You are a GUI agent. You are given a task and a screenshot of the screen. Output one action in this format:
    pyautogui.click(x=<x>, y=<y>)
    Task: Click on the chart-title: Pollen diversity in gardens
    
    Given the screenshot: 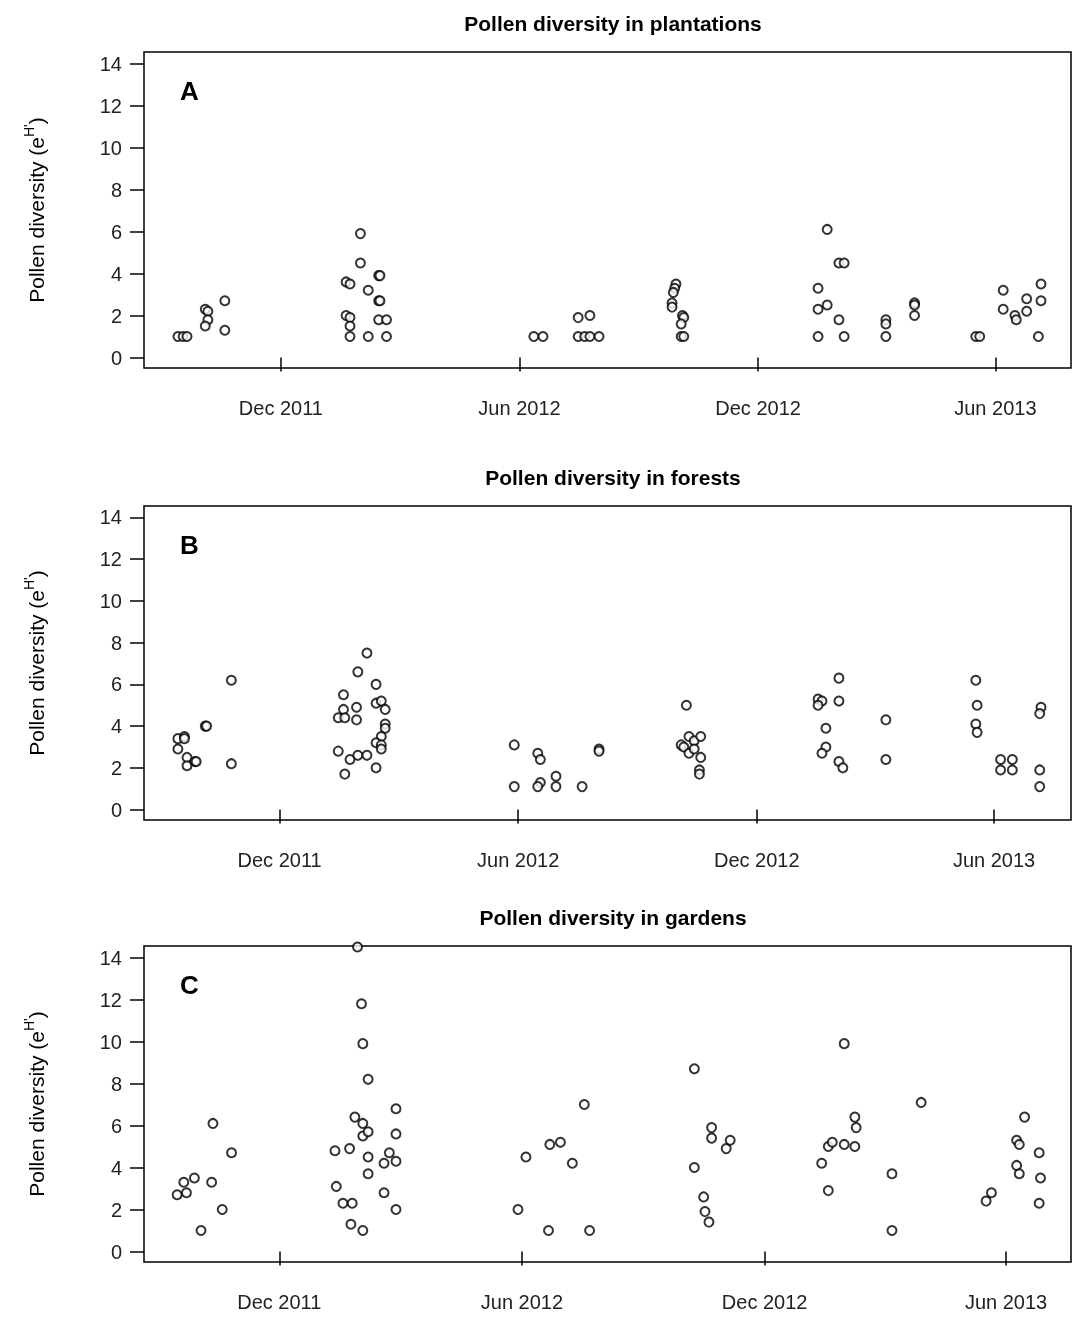 What is the action you would take?
    pyautogui.click(x=613, y=917)
    